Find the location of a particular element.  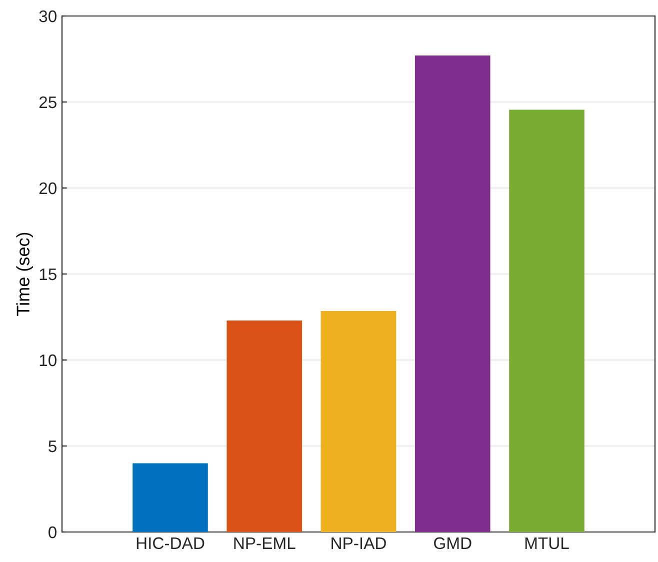

y-tick-label: 20 is located at coordinates (47, 188).